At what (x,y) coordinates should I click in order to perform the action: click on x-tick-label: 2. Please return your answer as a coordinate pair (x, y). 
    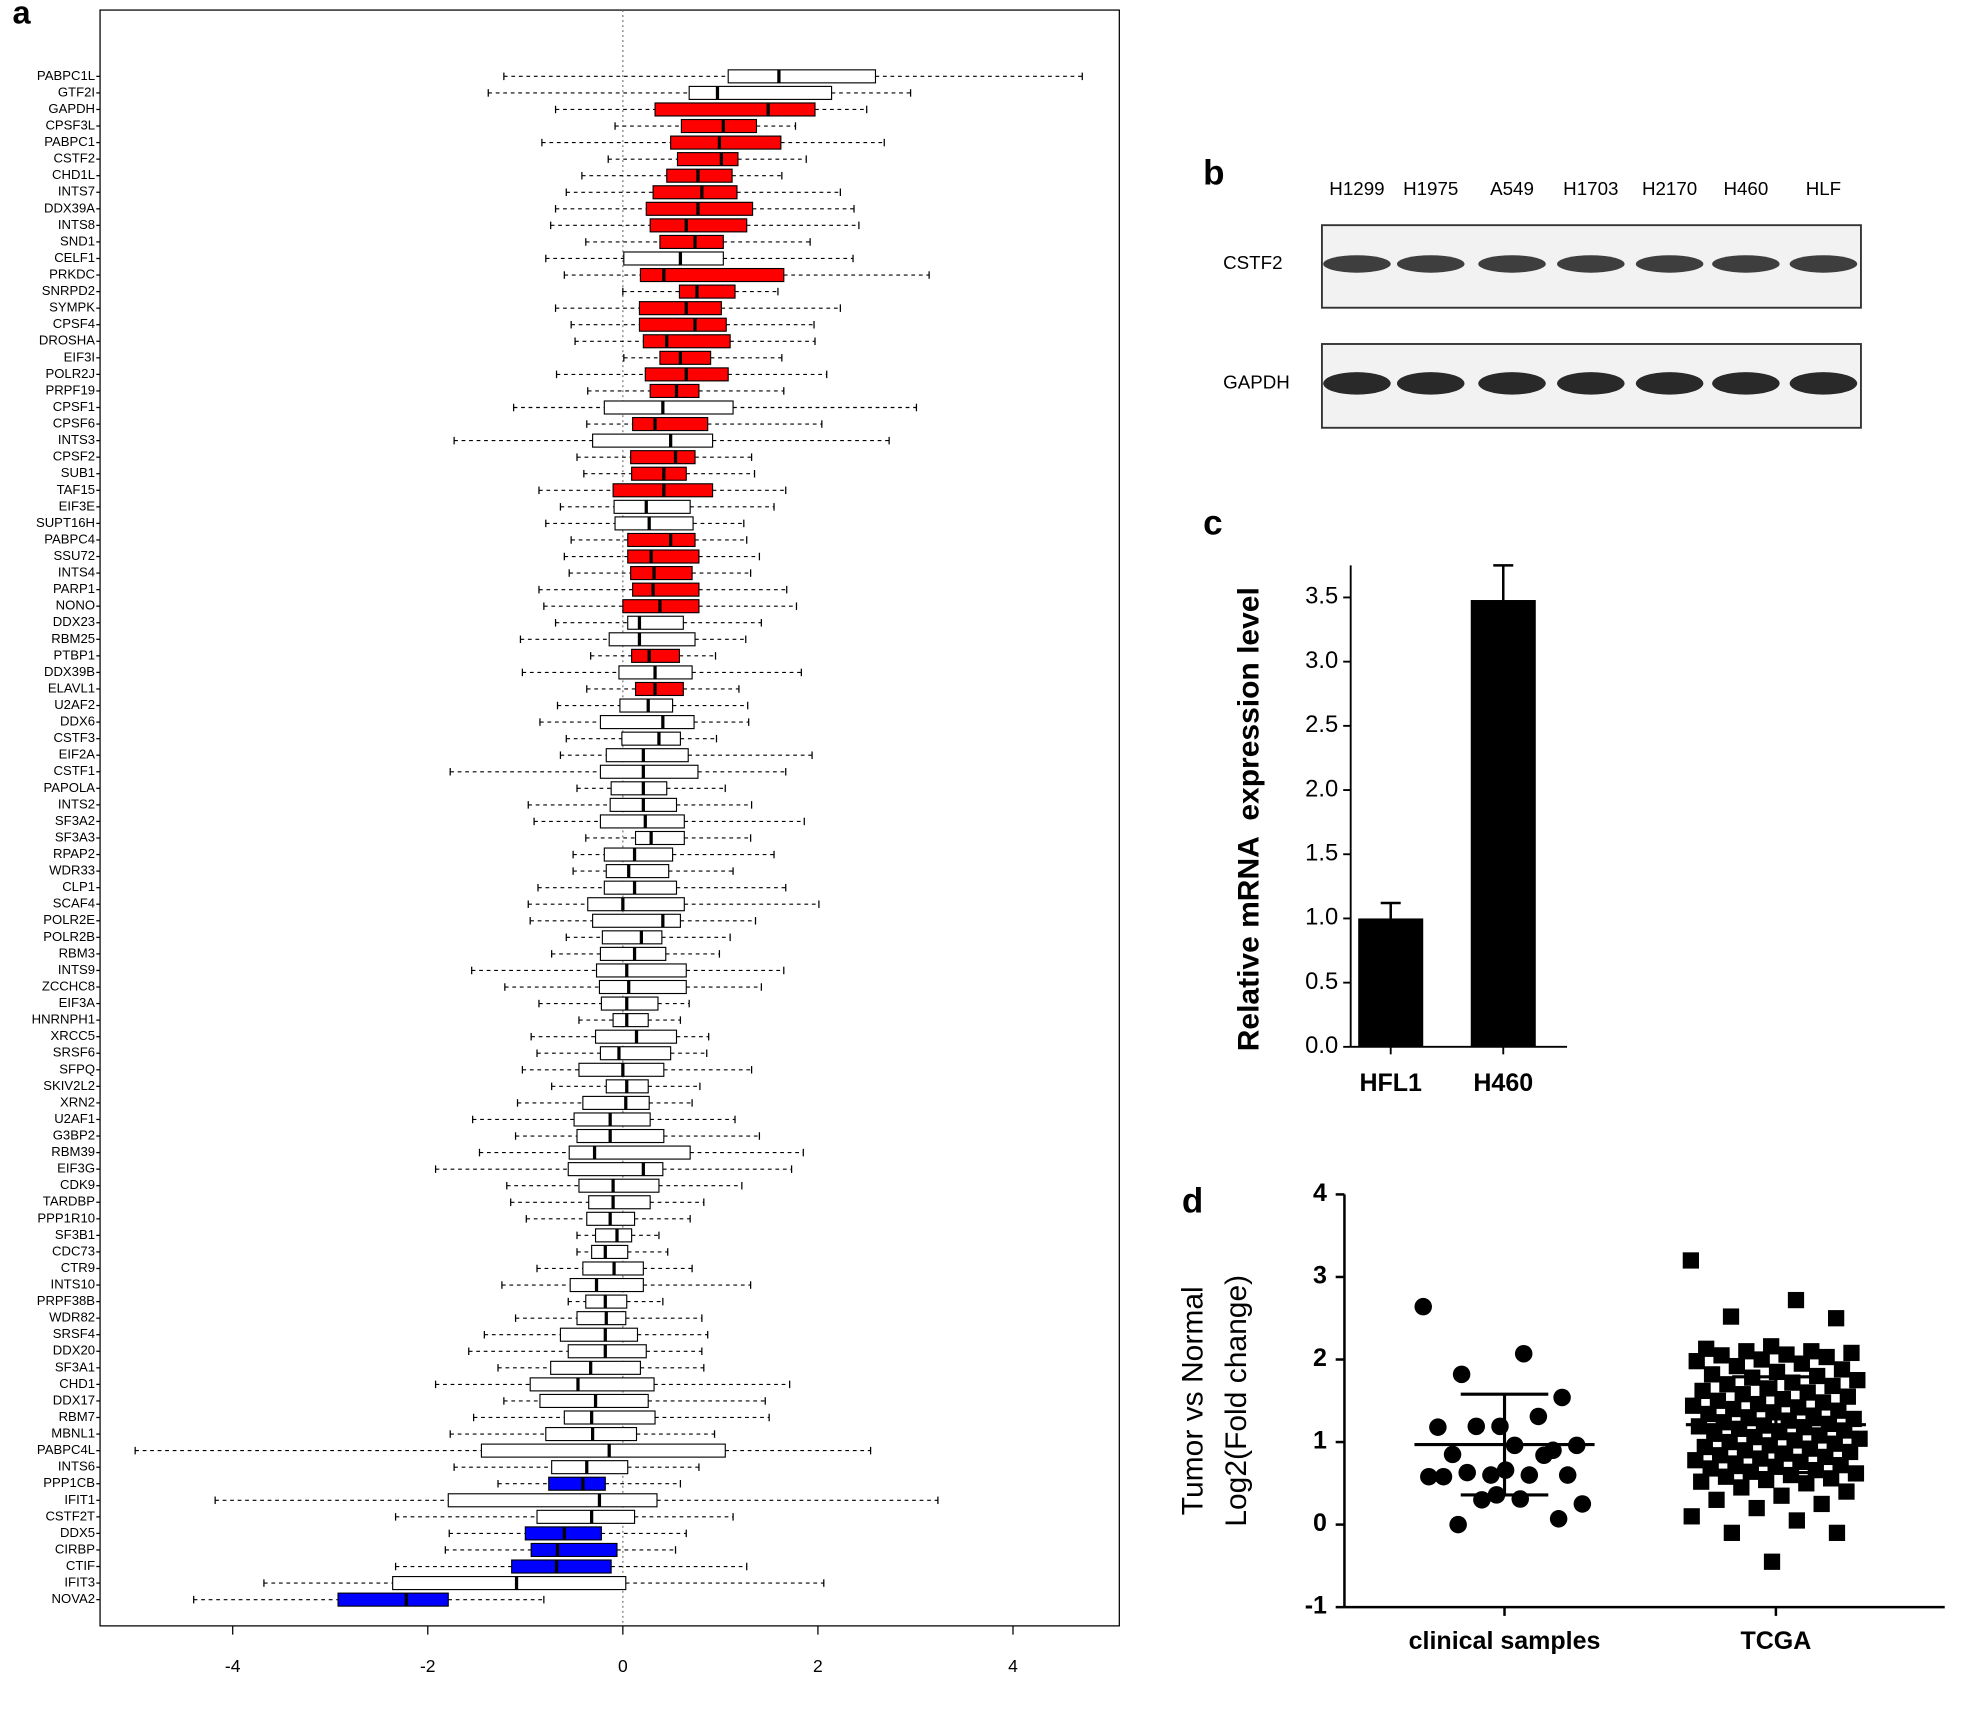
    Looking at the image, I should click on (818, 1666).